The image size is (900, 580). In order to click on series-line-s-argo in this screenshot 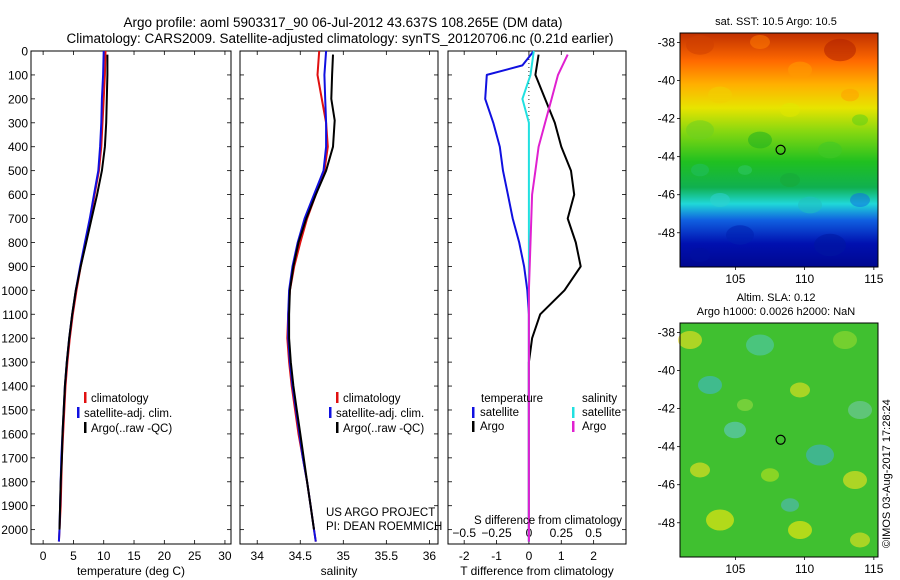, I will do `click(548, 298)`.